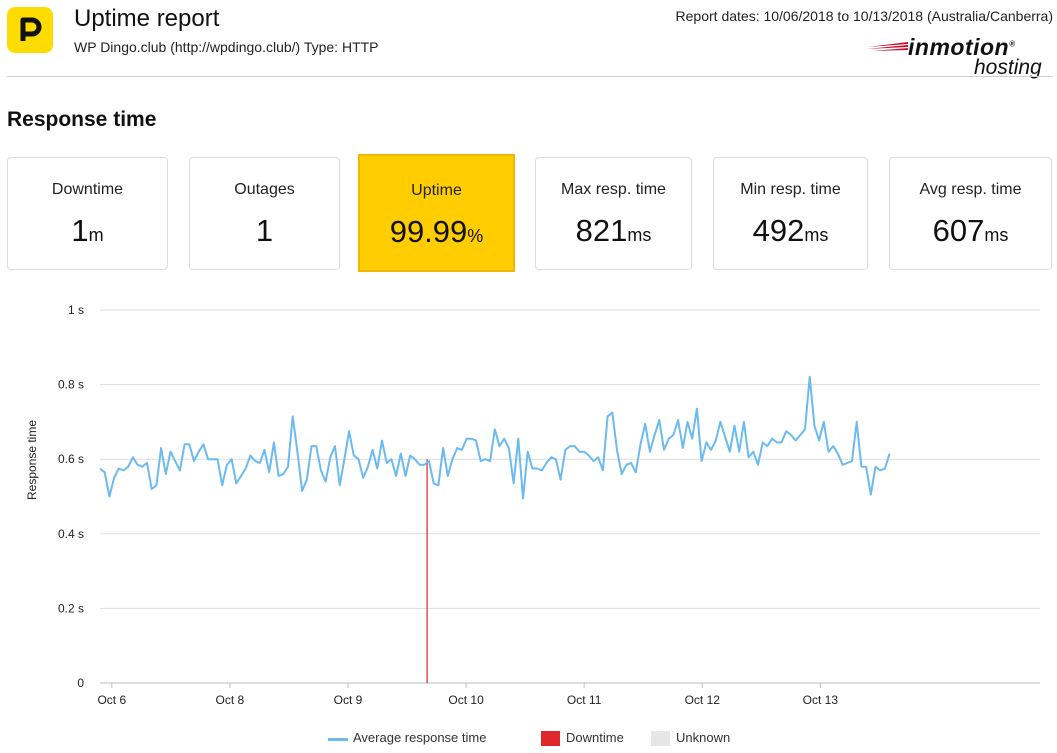 The height and width of the screenshot is (753, 1057). I want to click on x-axis-ticks: Oct 6 Oct 8 Oct 9 Oct 10 Oct 11 Oct 12 Oct 13, so click(467, 695).